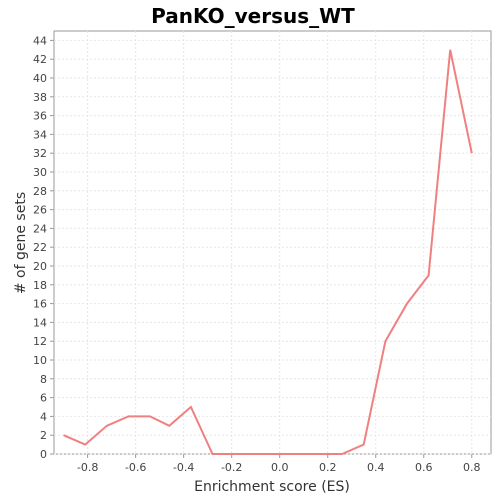 The width and height of the screenshot is (500, 500). Describe the element at coordinates (43, 435) in the screenshot. I see `y-tick-label: 2` at that location.